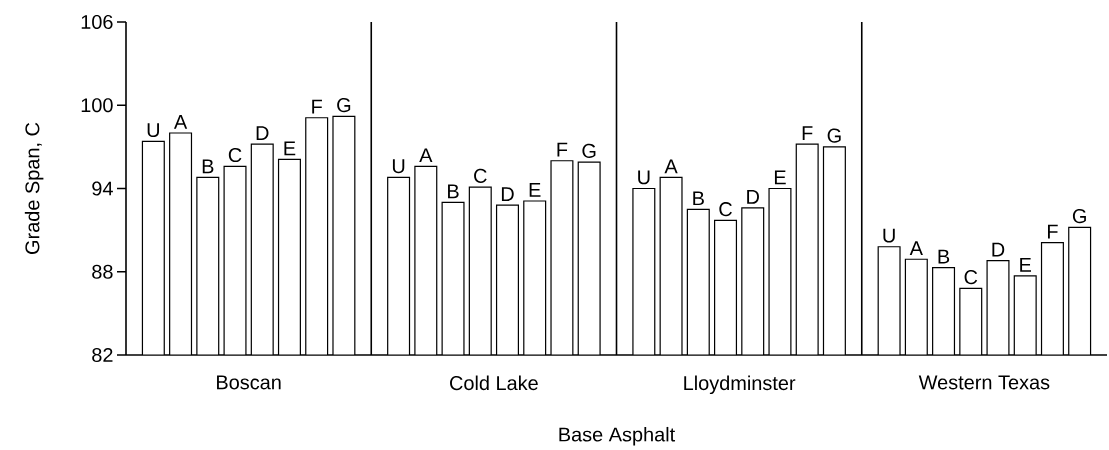 The height and width of the screenshot is (450, 1109). What do you see at coordinates (971, 277) in the screenshot?
I see `series-label: C` at bounding box center [971, 277].